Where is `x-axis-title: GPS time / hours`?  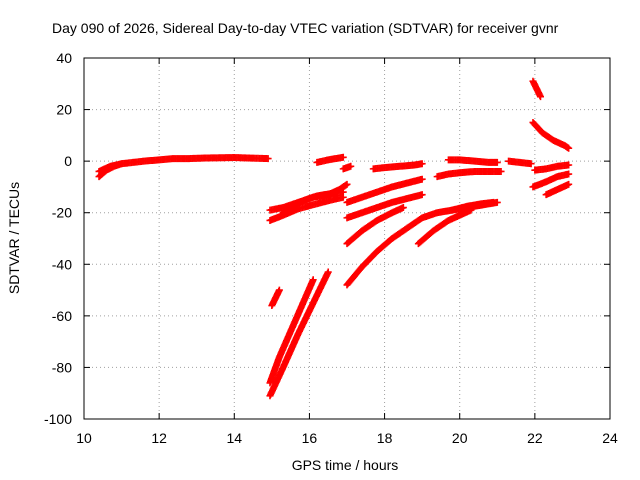
x-axis-title: GPS time / hours is located at coordinates (345, 465).